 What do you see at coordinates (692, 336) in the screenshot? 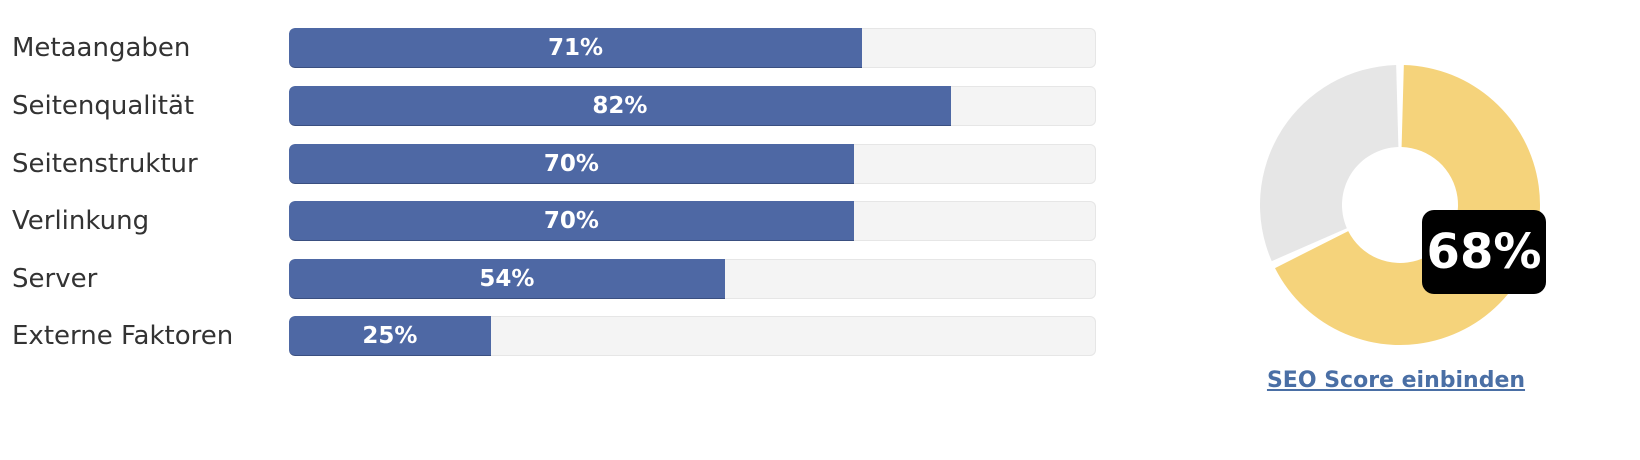
I see `progress-track: 25%` at bounding box center [692, 336].